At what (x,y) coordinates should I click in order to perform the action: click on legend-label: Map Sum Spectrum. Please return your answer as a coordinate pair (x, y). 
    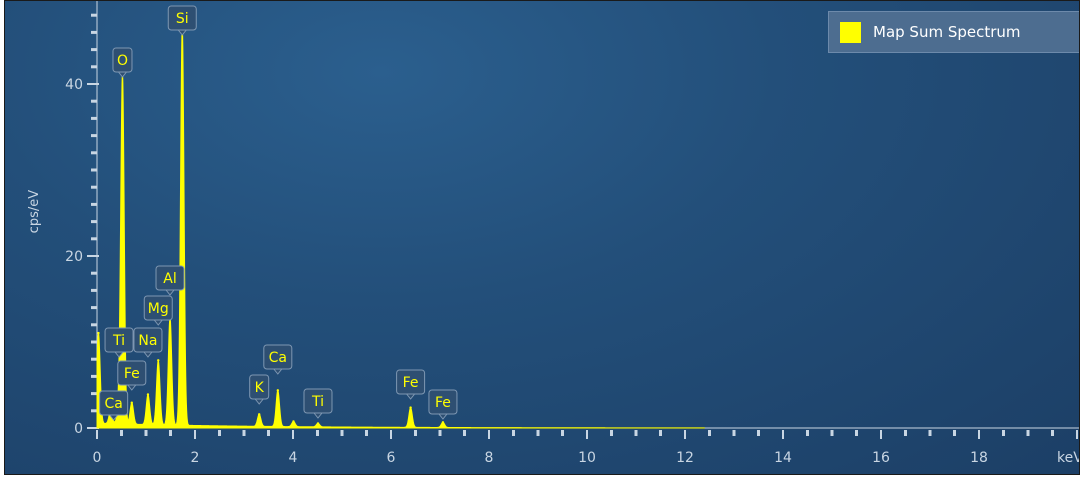
    Looking at the image, I should click on (947, 32).